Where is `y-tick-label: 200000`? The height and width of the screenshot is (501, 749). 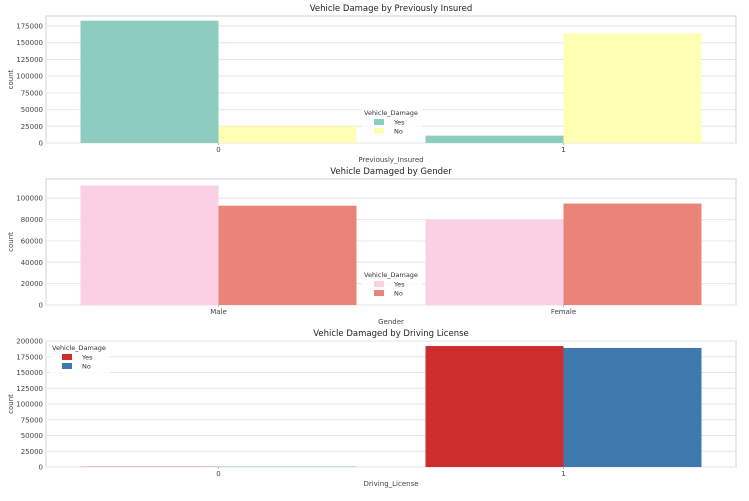 y-tick-label: 200000 is located at coordinates (29, 342).